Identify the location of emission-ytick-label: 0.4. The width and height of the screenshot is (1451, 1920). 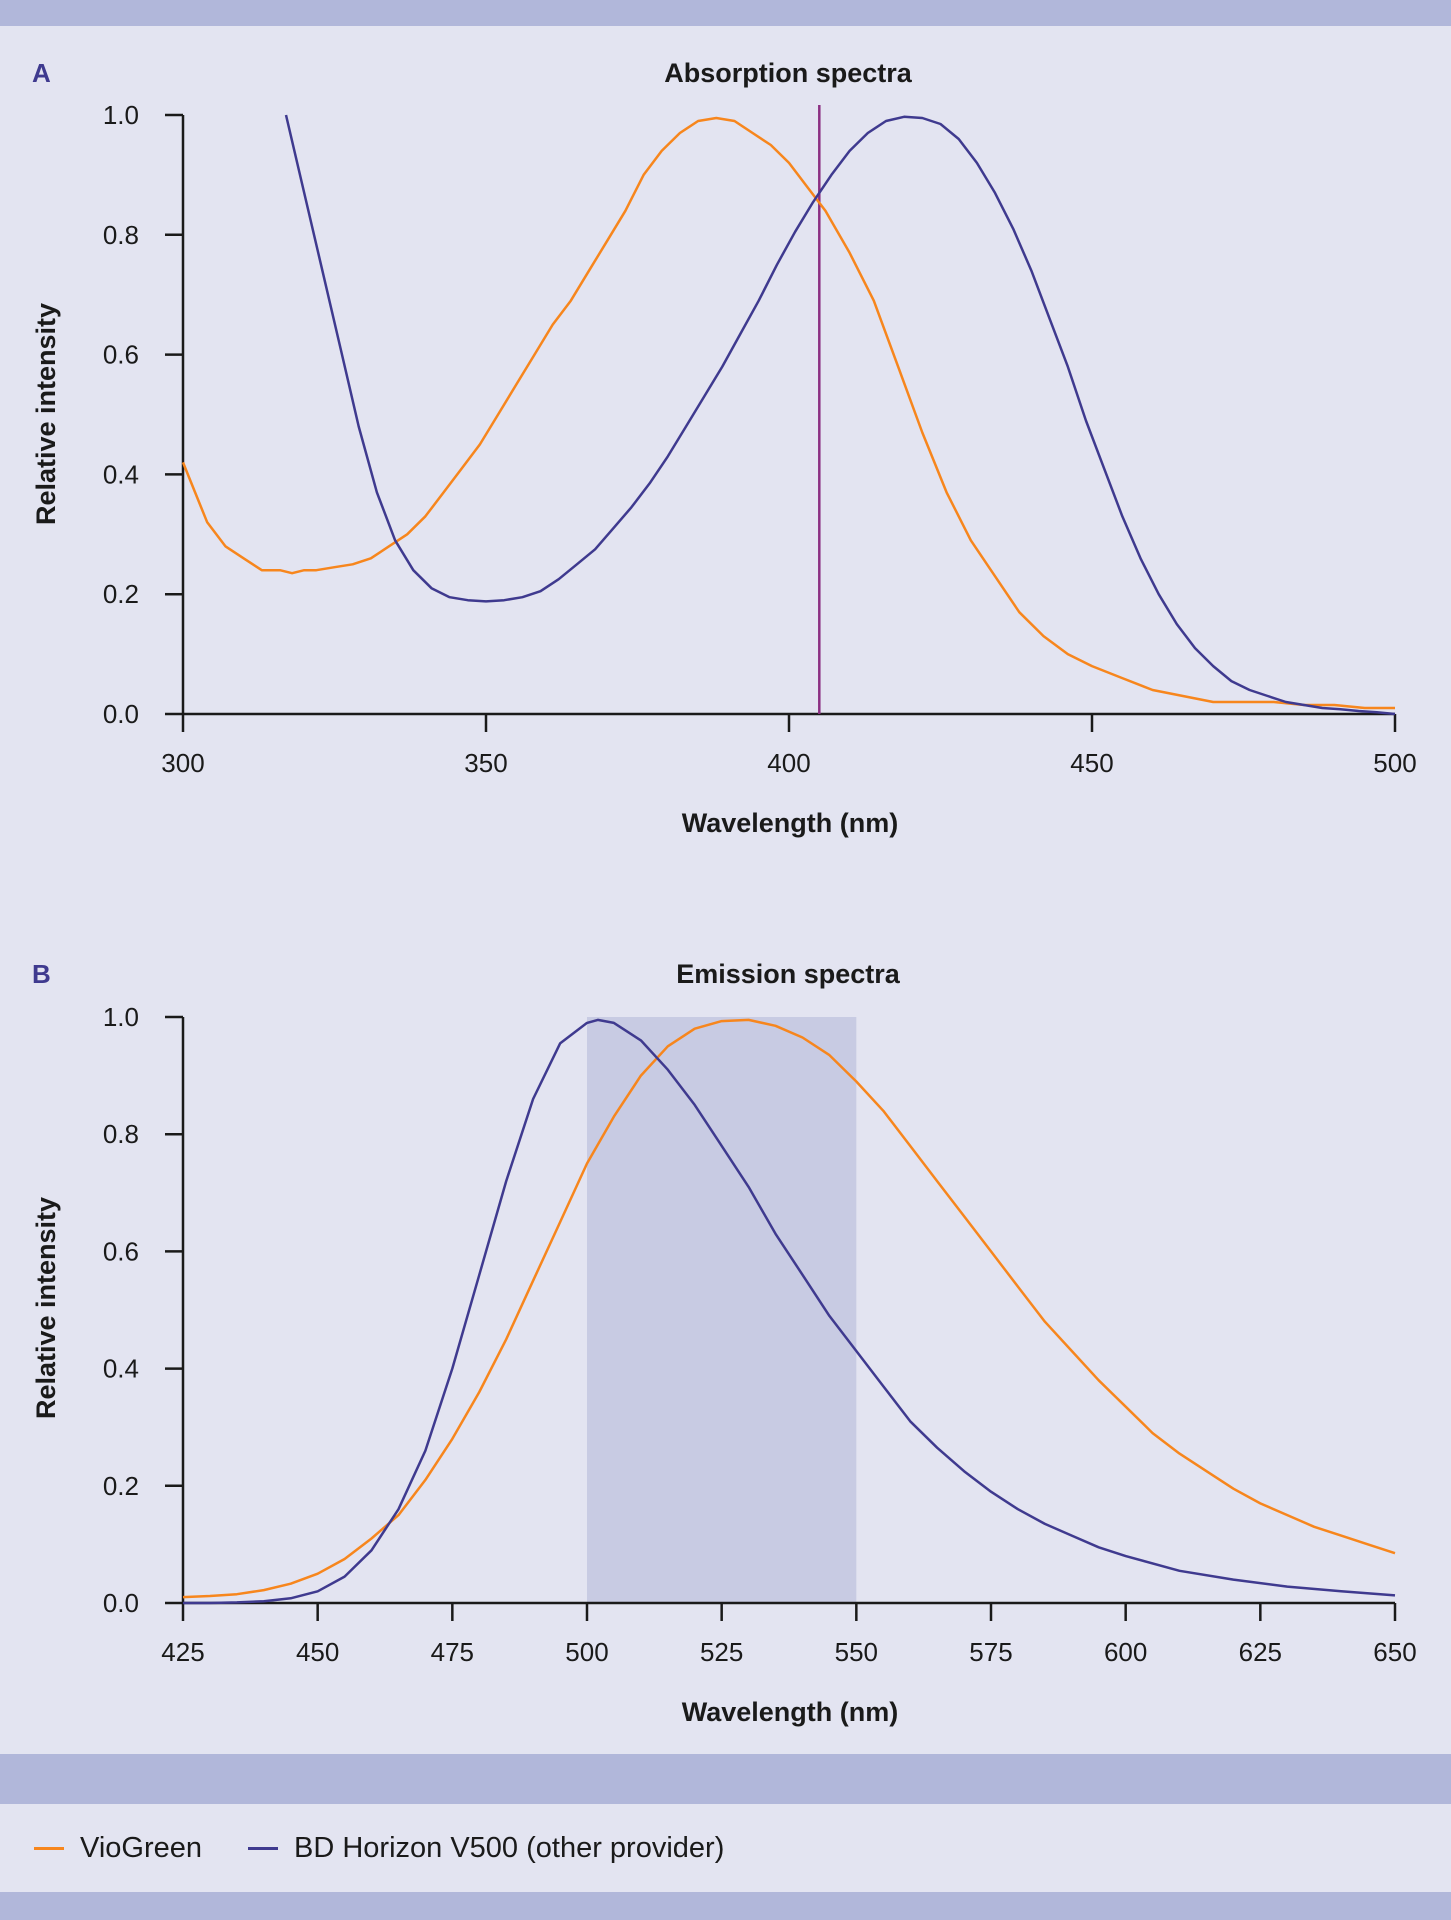
(121, 1369).